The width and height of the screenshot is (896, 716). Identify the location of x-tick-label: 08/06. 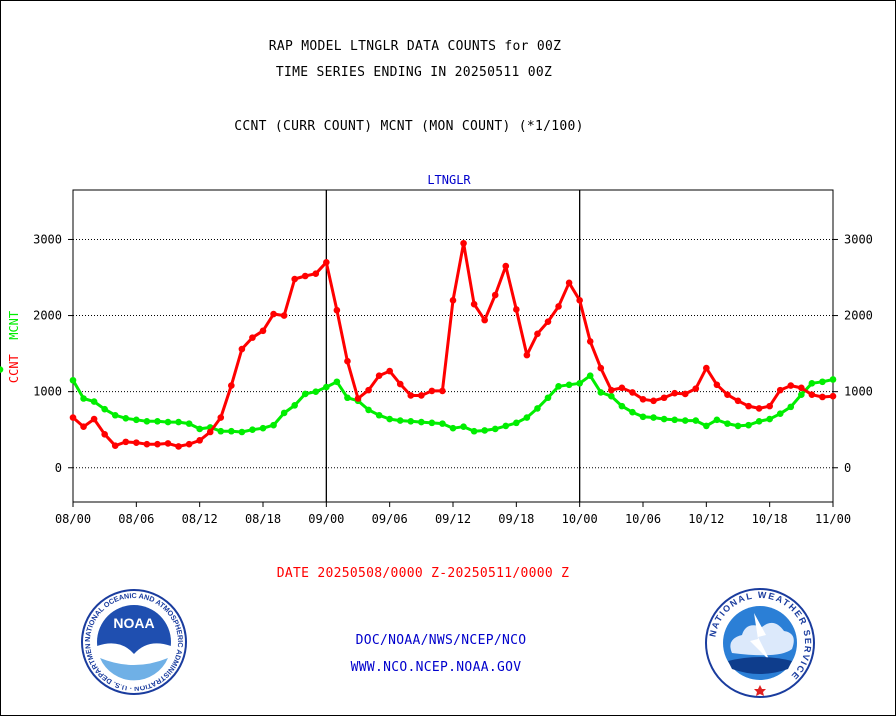
(136, 519).